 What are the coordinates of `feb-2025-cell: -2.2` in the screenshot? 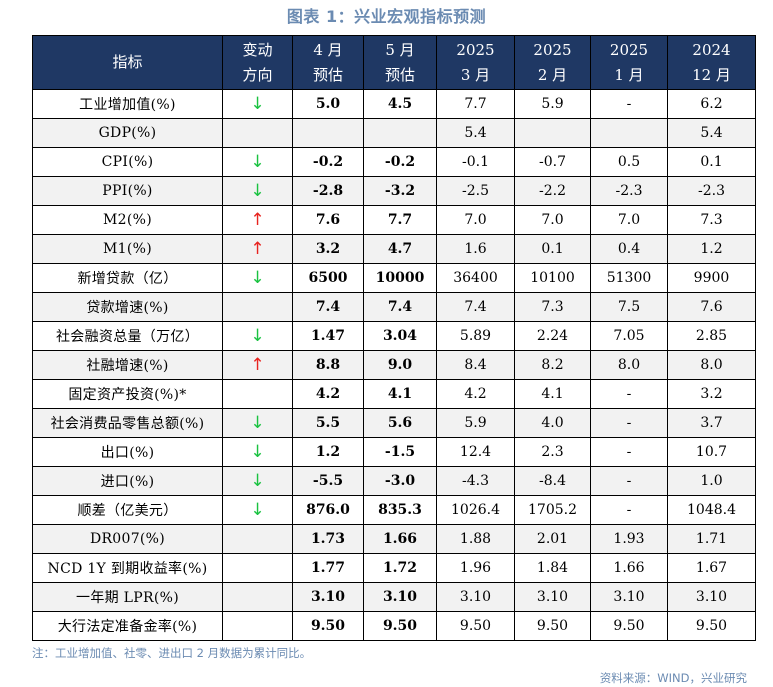 It's located at (552, 191).